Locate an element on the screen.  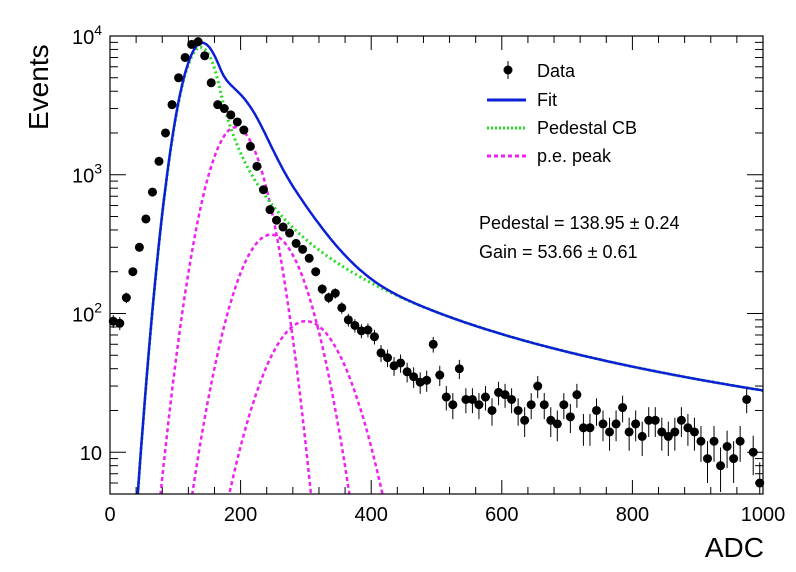
y-tick-exponent: 4 is located at coordinates (98, 30).